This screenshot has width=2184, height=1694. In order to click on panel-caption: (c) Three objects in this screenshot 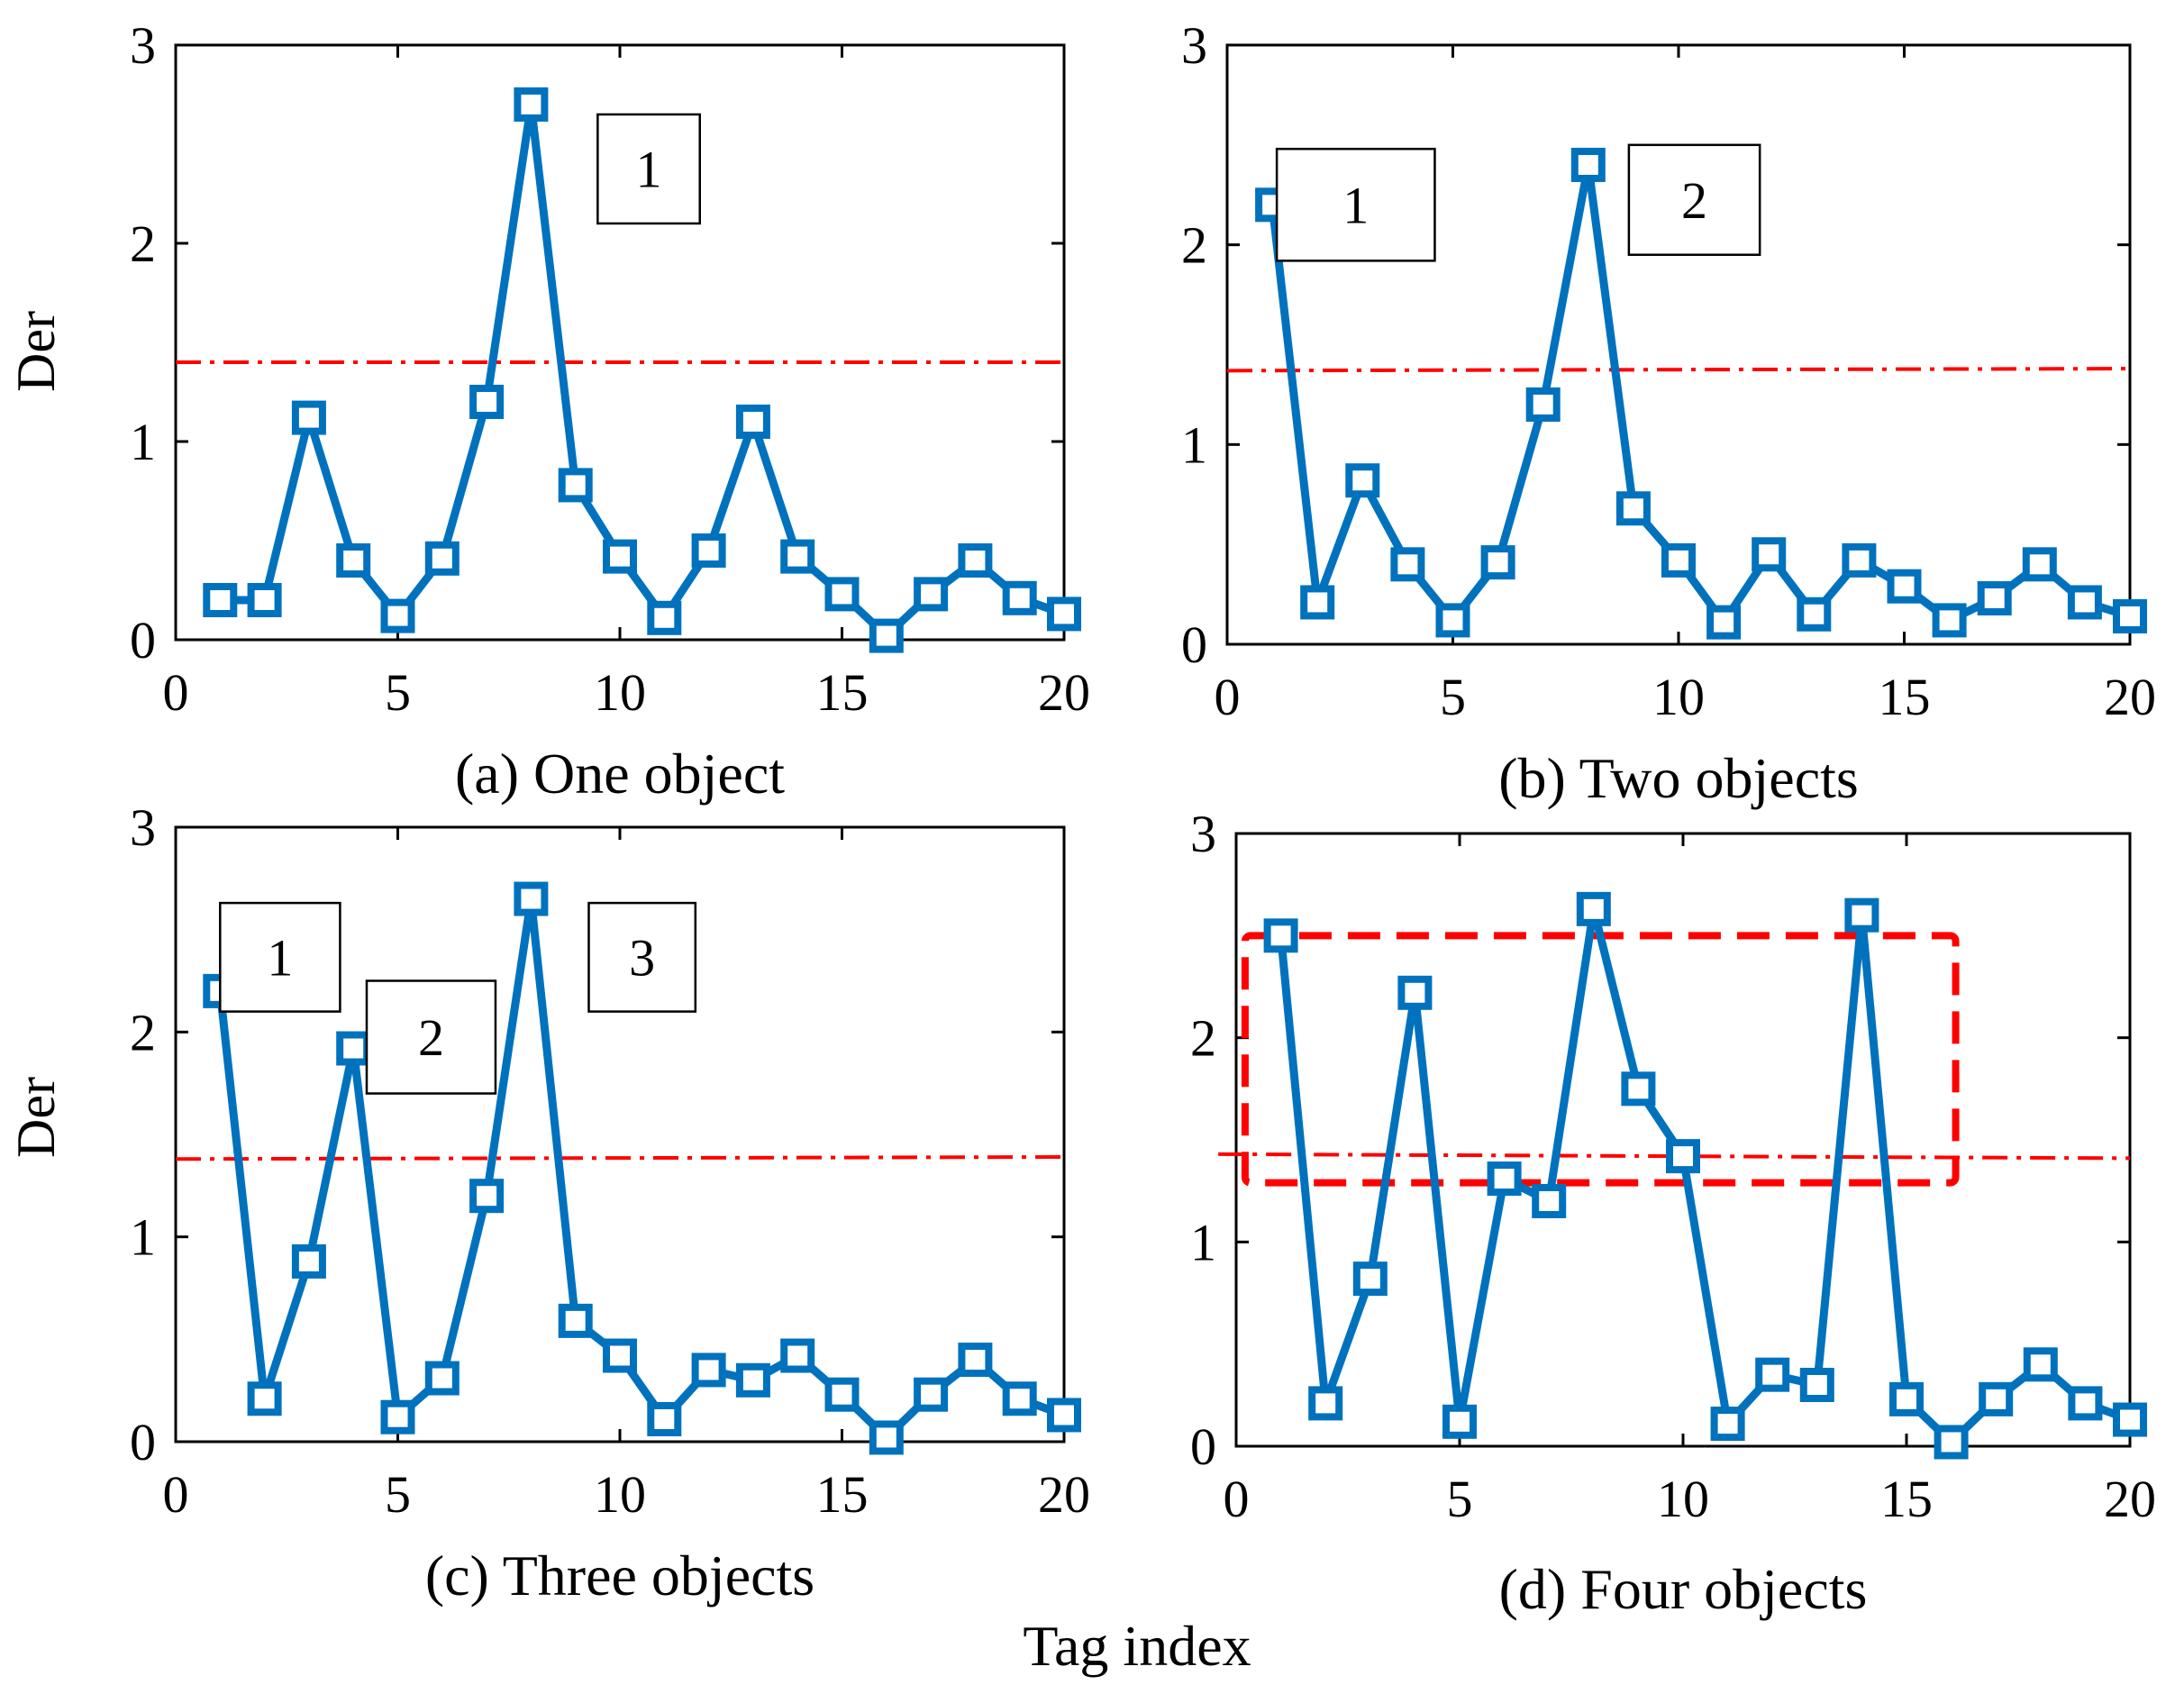, I will do `click(619, 1576)`.